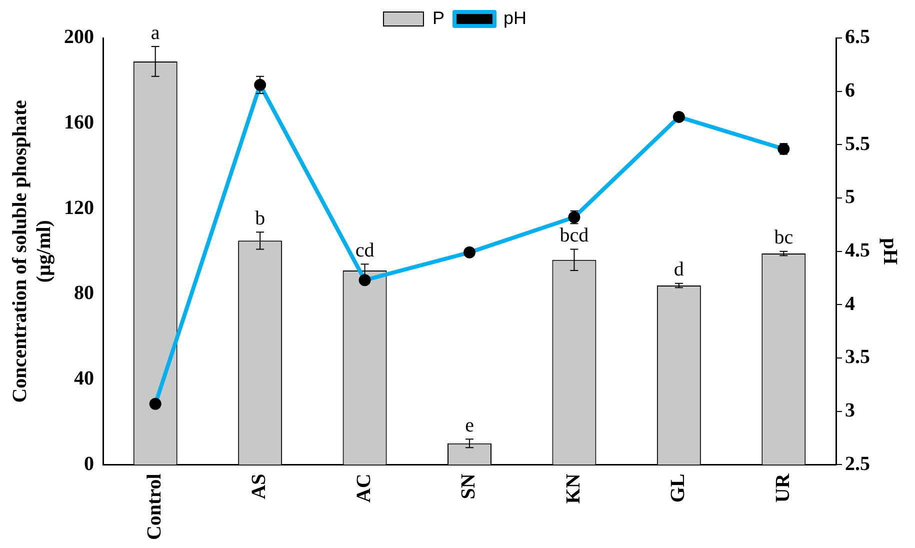  I want to click on annotation: a, so click(155, 33).